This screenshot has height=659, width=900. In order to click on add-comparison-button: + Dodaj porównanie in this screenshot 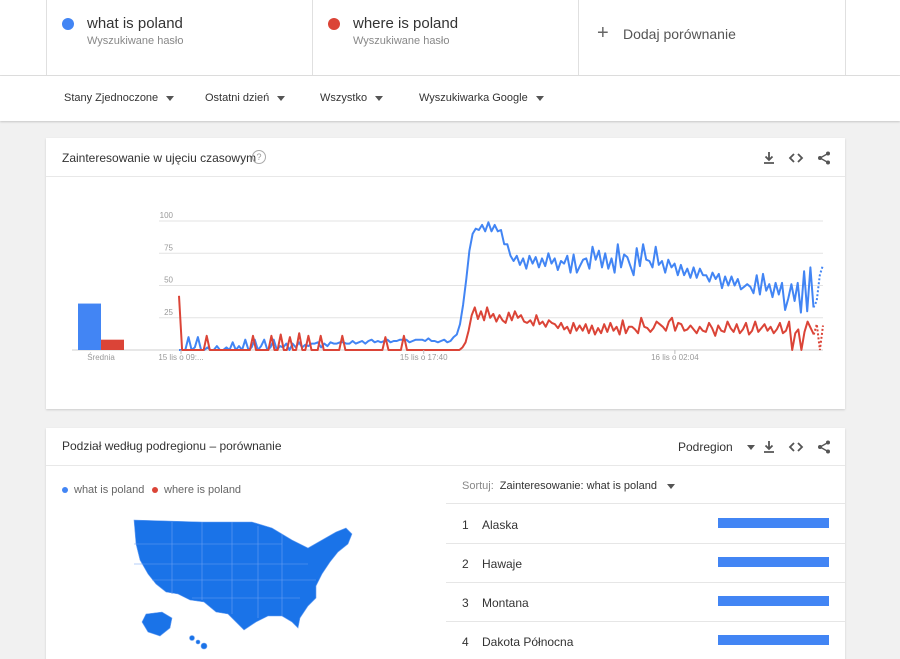, I will do `click(712, 38)`.